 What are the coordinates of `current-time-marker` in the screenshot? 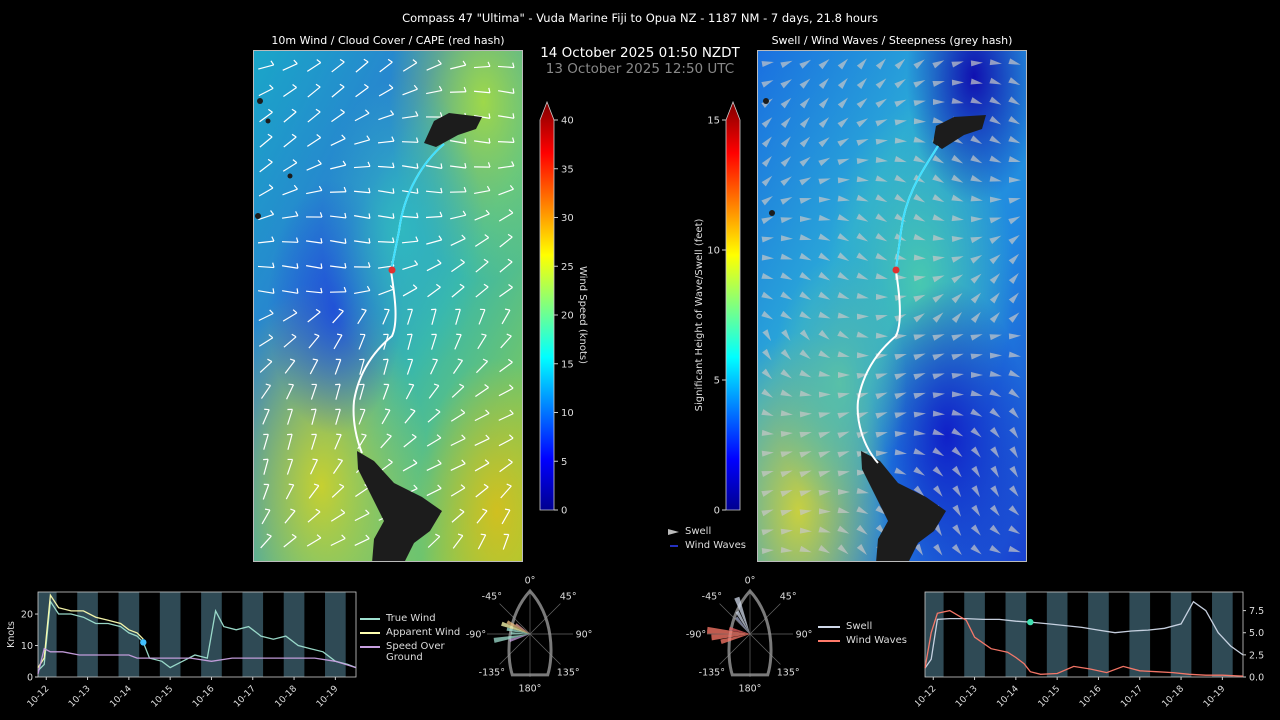 It's located at (143, 642).